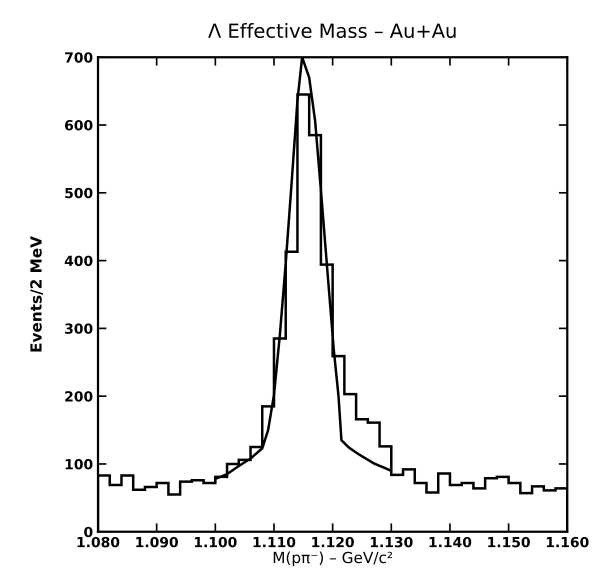 The height and width of the screenshot is (578, 594). Describe the element at coordinates (509, 542) in the screenshot. I see `x-tick-label: 1.150` at that location.